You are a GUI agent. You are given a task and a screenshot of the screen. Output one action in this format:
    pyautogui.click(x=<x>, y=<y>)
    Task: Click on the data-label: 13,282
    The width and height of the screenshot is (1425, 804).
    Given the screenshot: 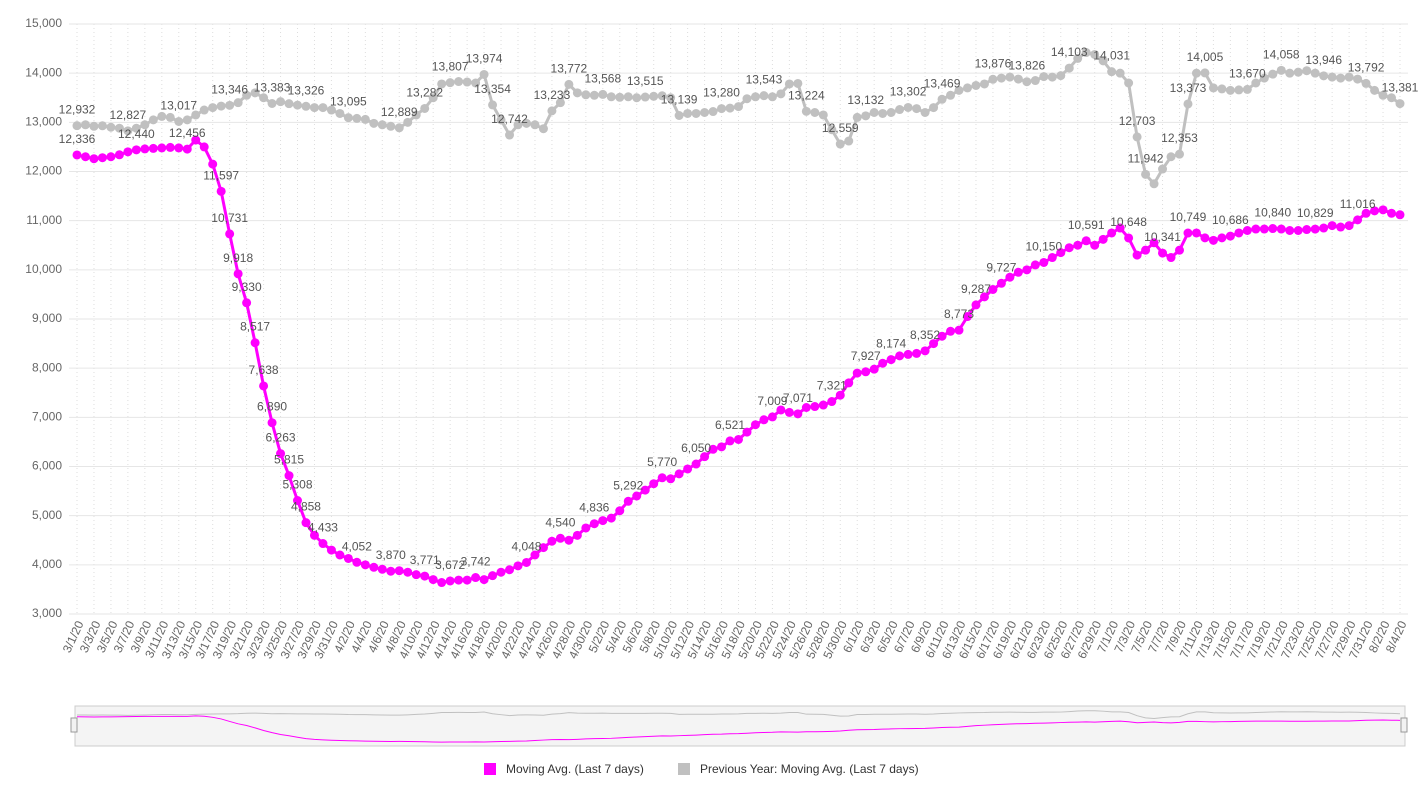 What is the action you would take?
    pyautogui.click(x=424, y=92)
    